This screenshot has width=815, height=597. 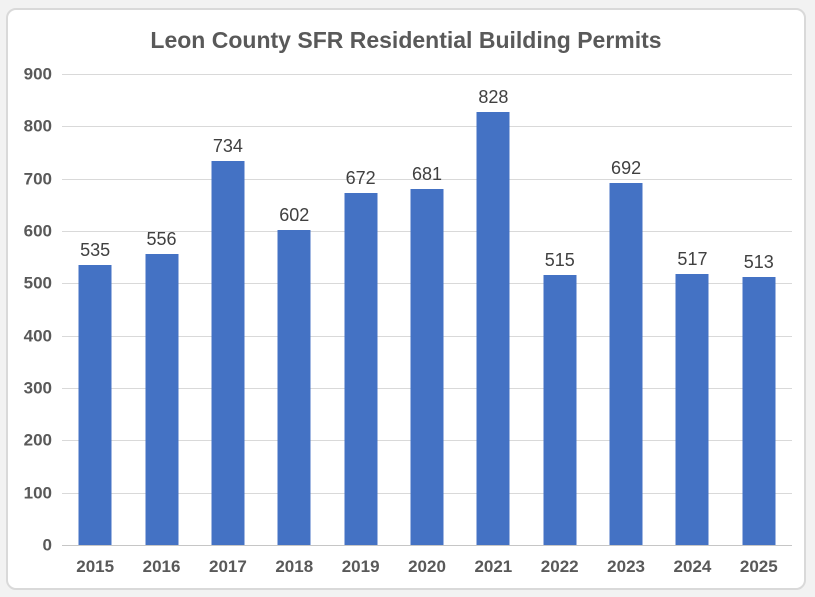 I want to click on data-label-2020: 681, so click(x=427, y=173).